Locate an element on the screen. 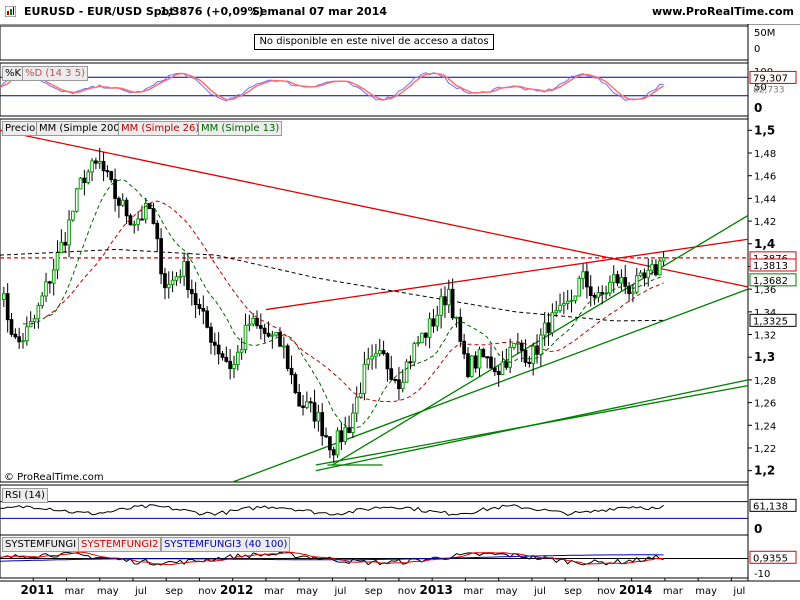  stochastic-k-legend: %K is located at coordinates (13, 73).